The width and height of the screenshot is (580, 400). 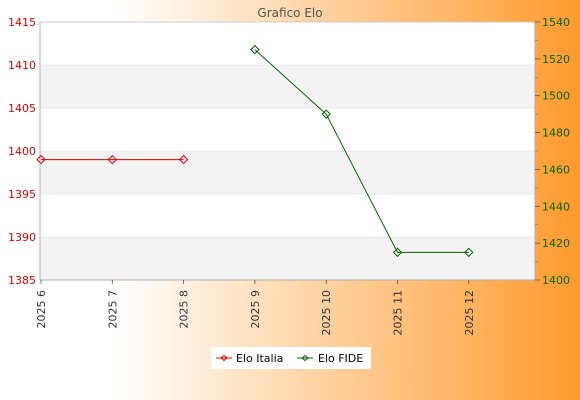 What do you see at coordinates (41, 309) in the screenshot?
I see `x-tick-label: 2025 6` at bounding box center [41, 309].